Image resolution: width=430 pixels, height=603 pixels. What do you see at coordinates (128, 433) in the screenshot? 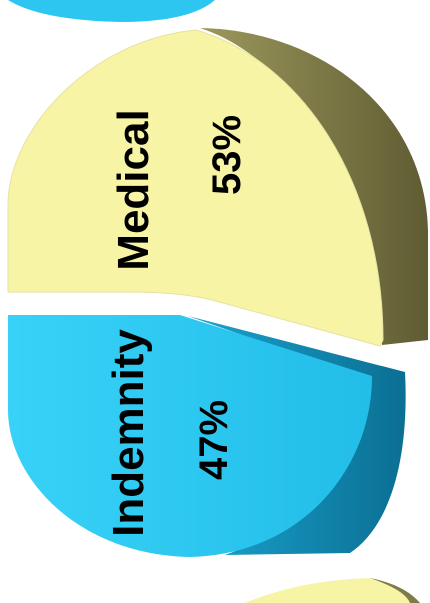
I see `indemnity-category-label: Indemnity` at bounding box center [128, 433].